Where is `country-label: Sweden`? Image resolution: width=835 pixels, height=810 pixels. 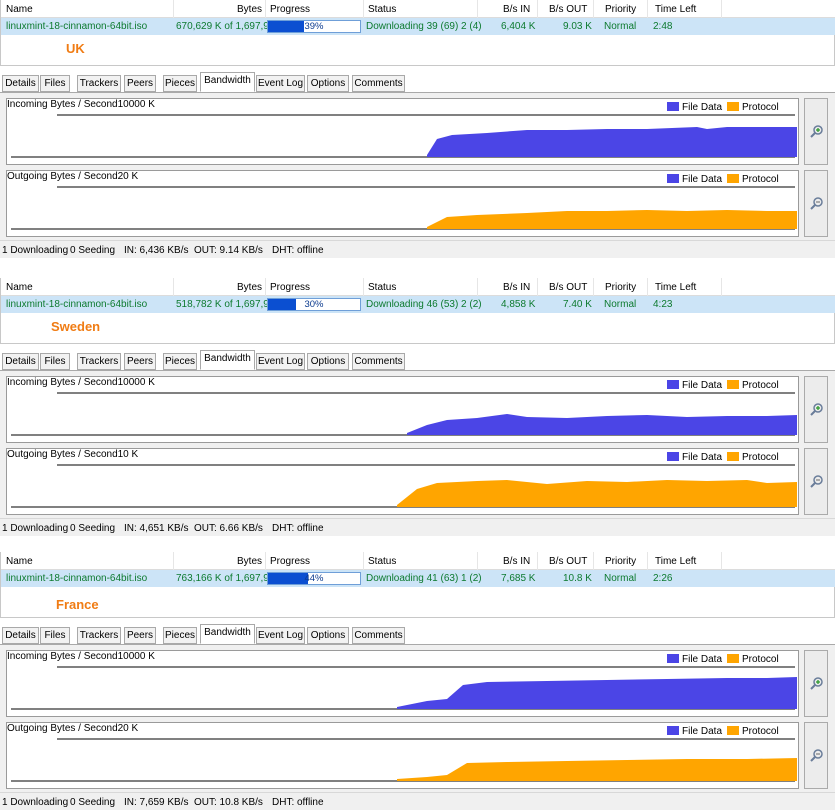 country-label: Sweden is located at coordinates (76, 326).